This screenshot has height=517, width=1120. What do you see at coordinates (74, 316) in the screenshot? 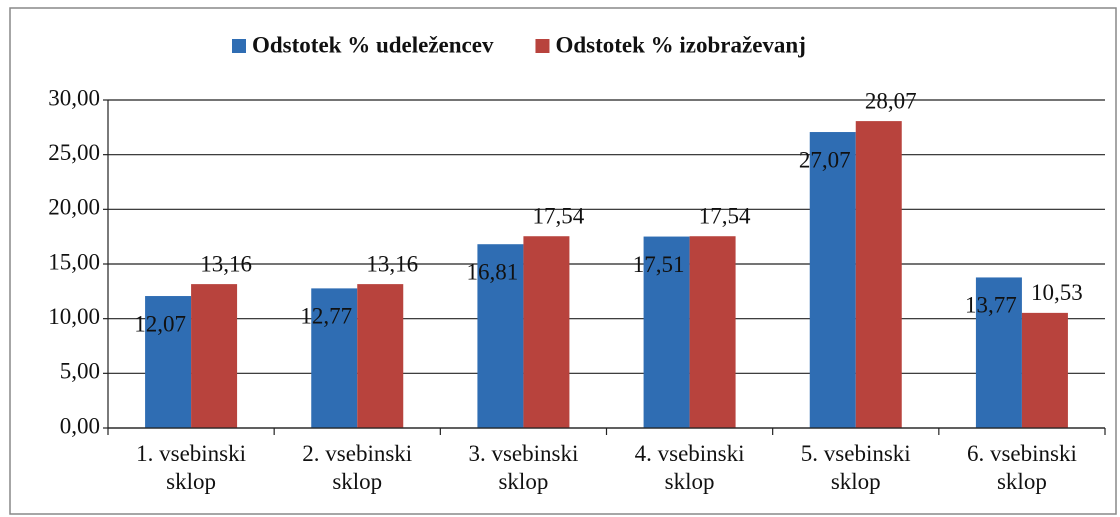
I see `y-tick-label: 10,00` at bounding box center [74, 316].